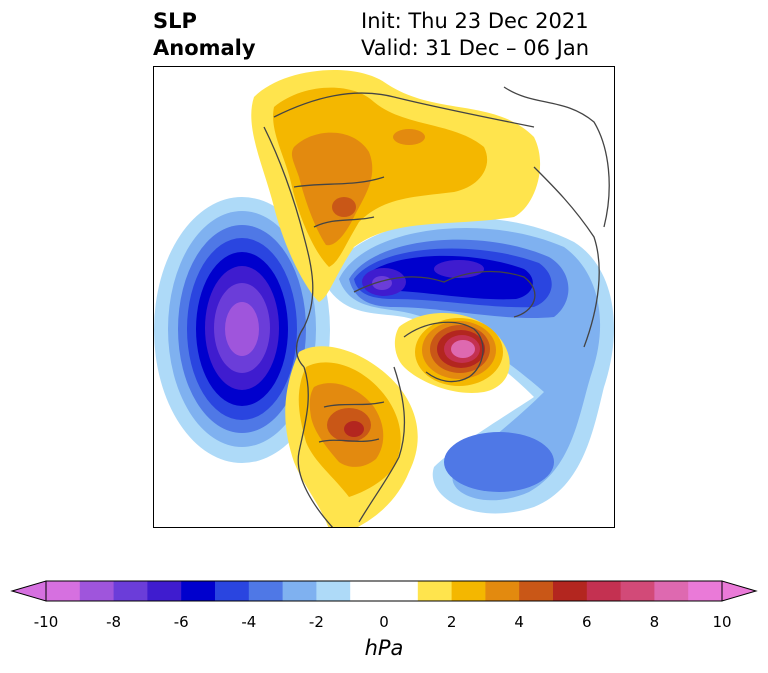 The width and height of the screenshot is (768, 673). What do you see at coordinates (451, 622) in the screenshot?
I see `colorbar-tick-label: 2` at bounding box center [451, 622].